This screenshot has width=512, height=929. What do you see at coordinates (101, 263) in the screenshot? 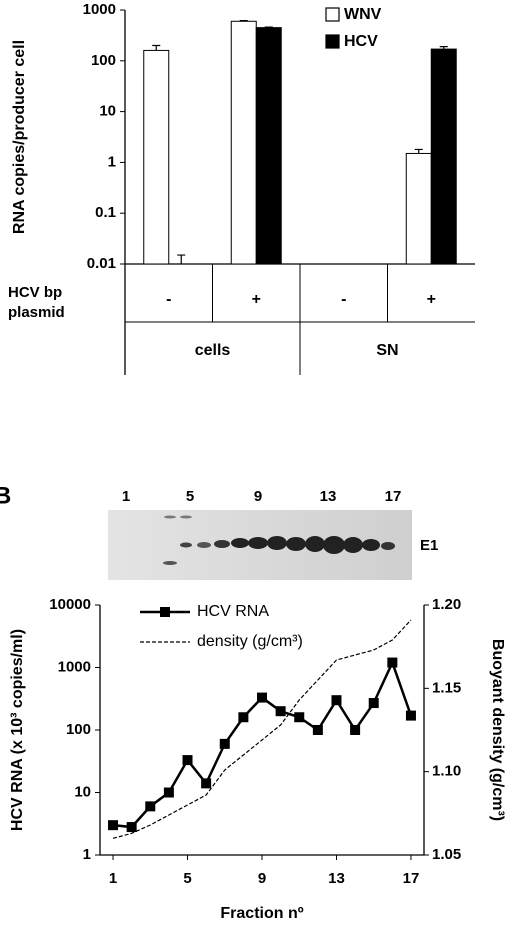
I see `y-tick-label: 0.01` at bounding box center [101, 263].